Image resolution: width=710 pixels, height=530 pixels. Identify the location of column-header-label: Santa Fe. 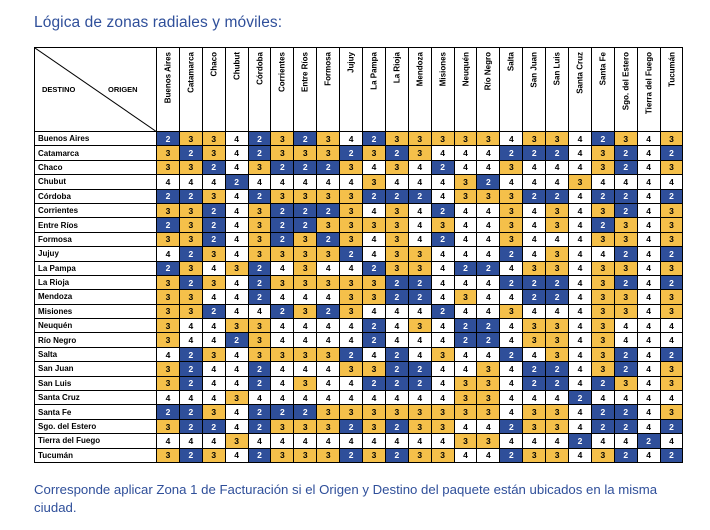
(603, 69).